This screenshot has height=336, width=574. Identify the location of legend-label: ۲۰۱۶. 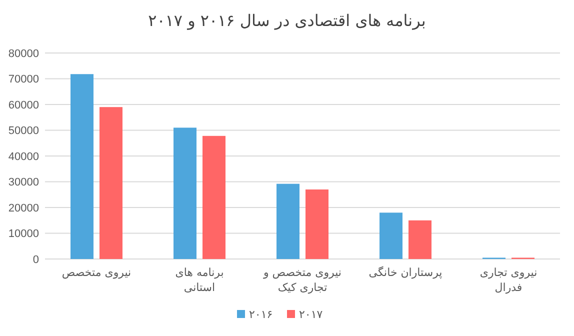
(261, 314).